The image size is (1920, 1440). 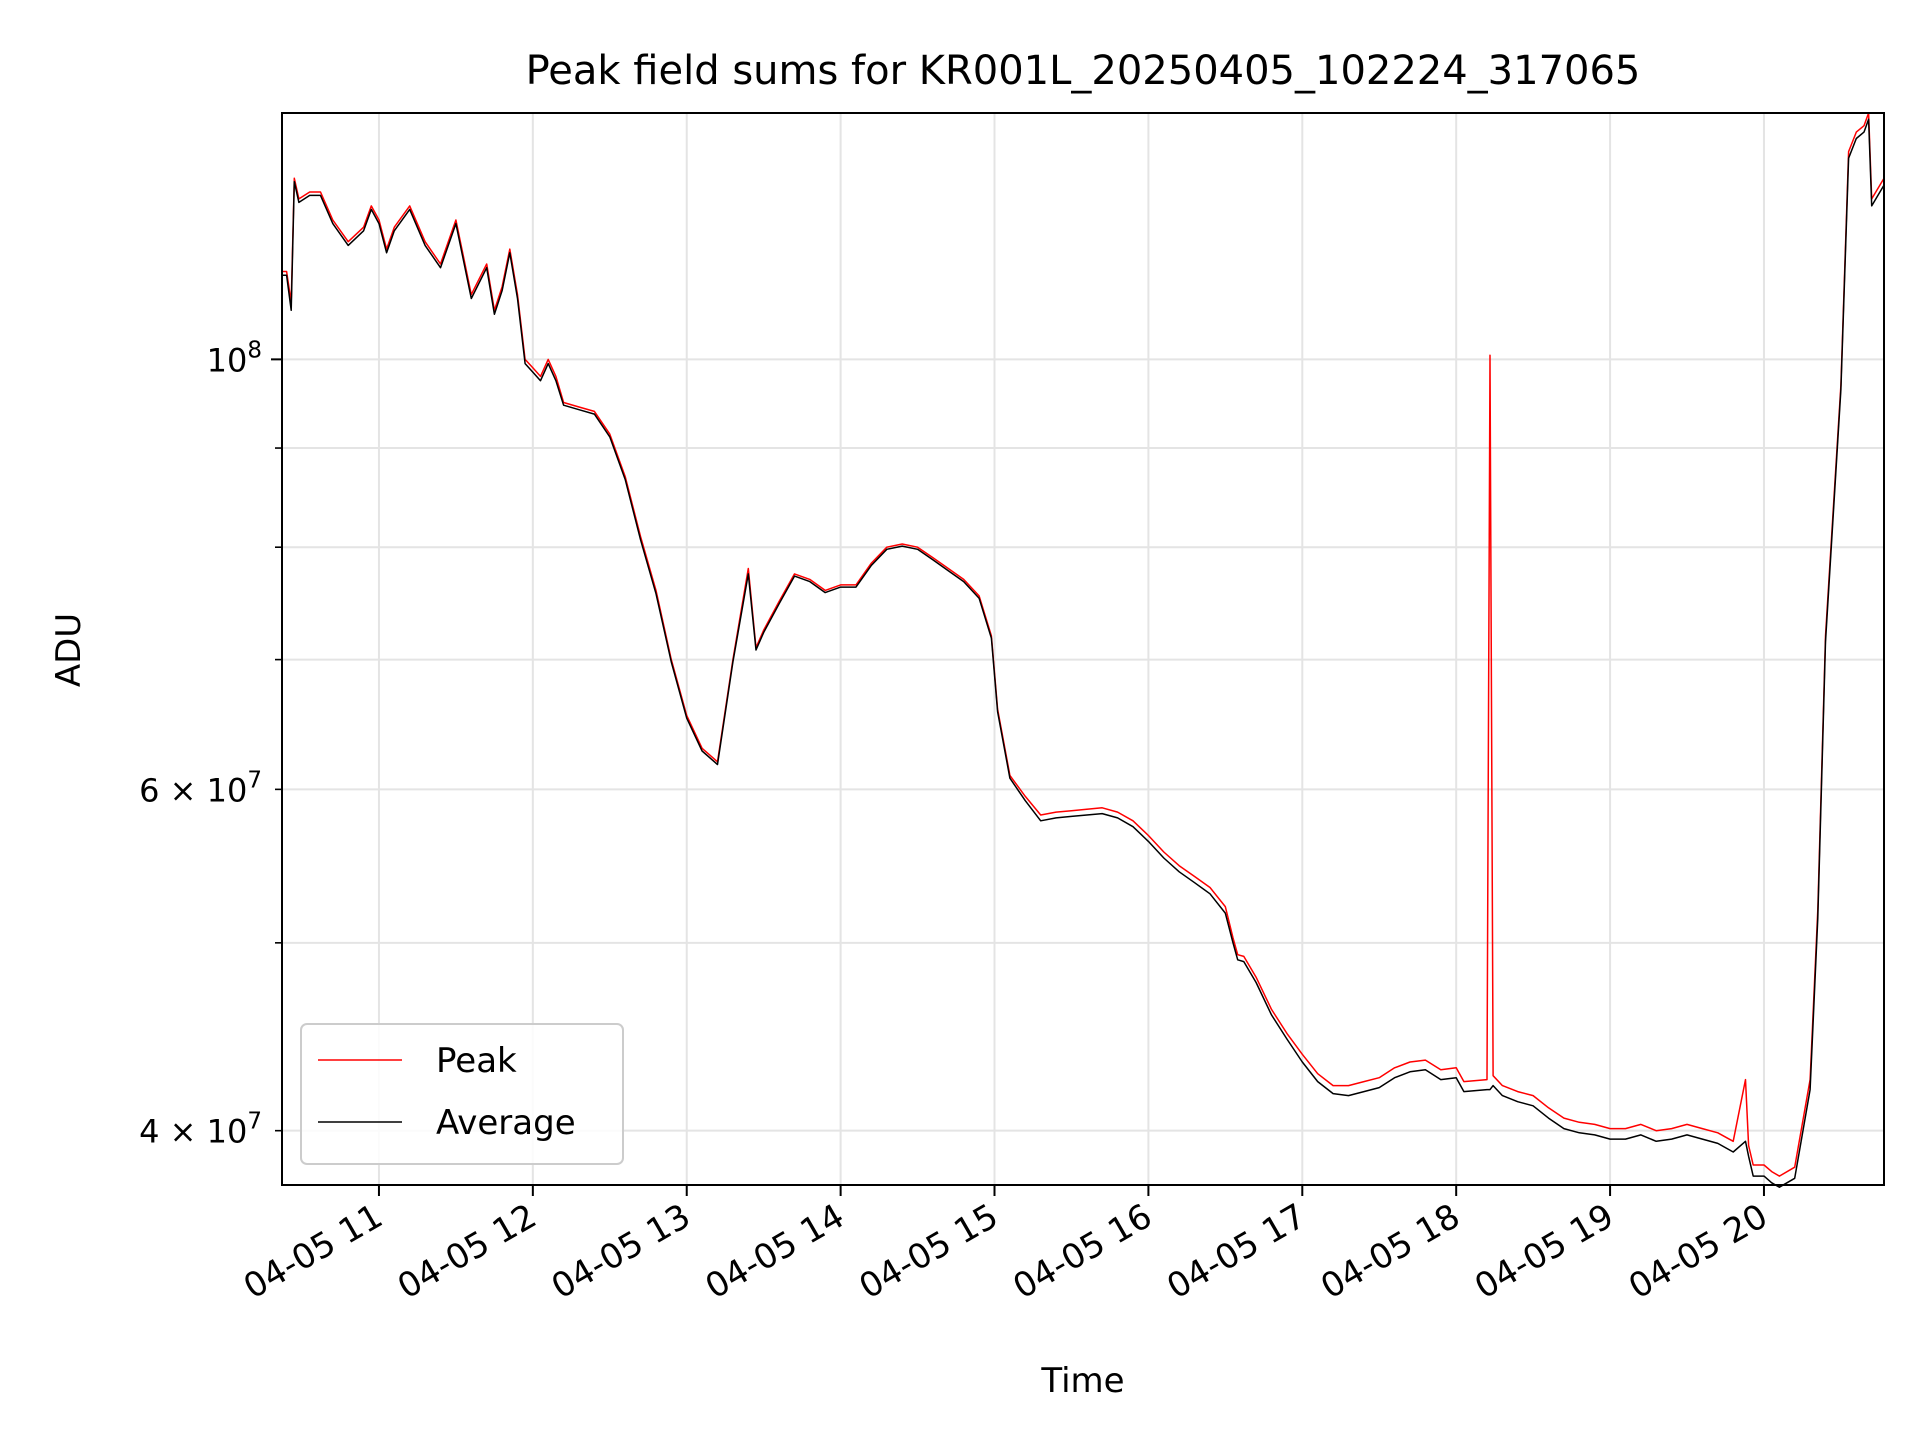 I want to click on legend-label-average: Average, so click(x=506, y=1123).